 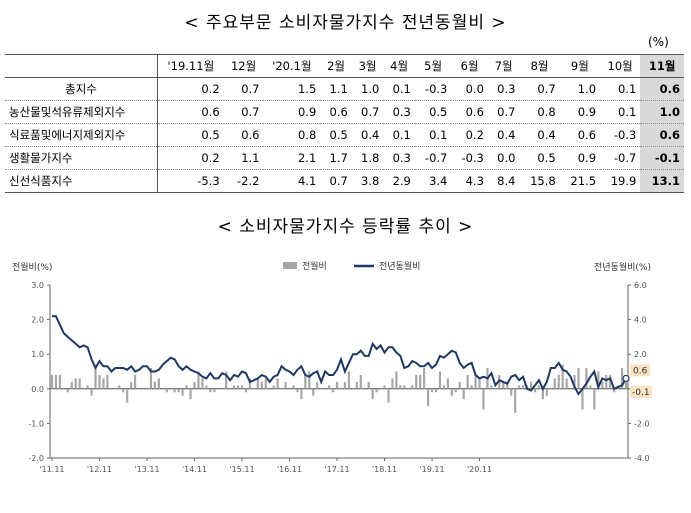 I want to click on annotation-mom: -0.1, so click(x=641, y=393).